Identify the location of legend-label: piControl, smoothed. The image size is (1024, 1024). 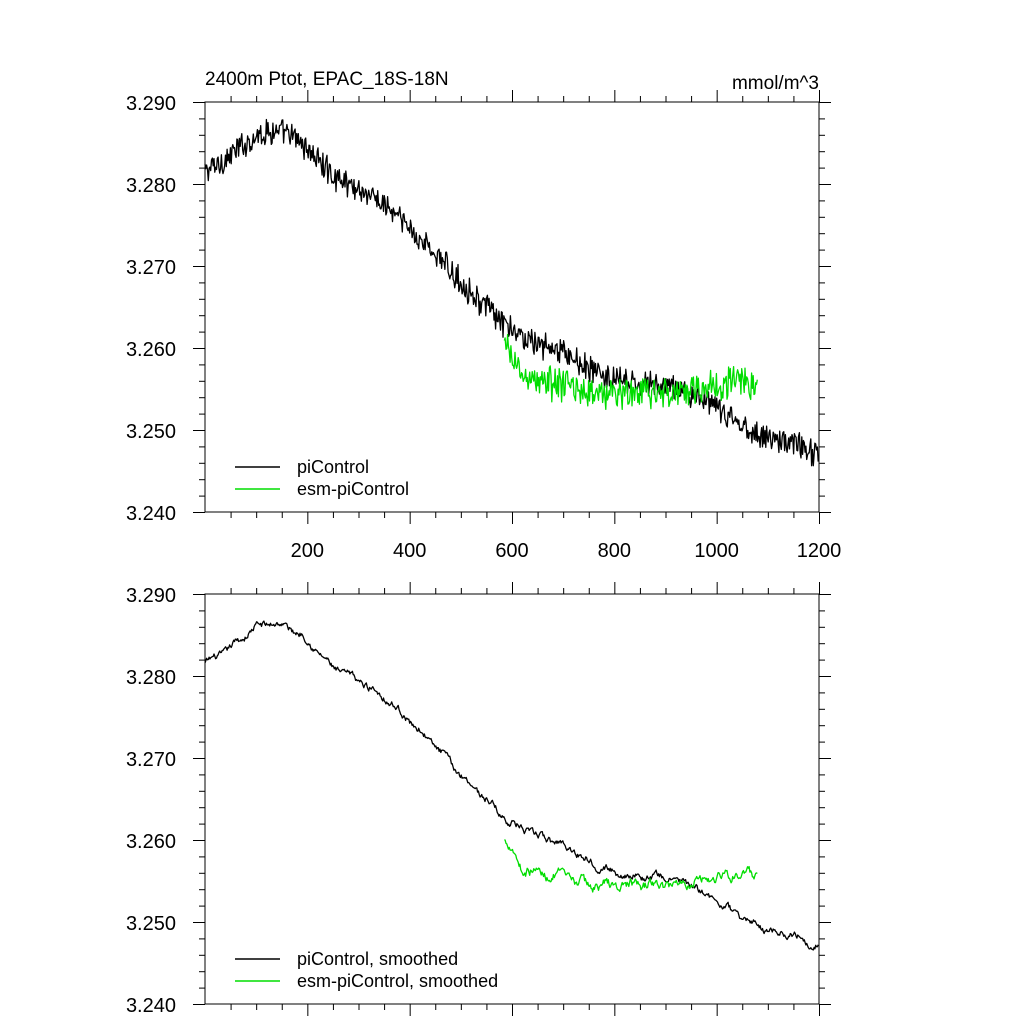
(377, 959).